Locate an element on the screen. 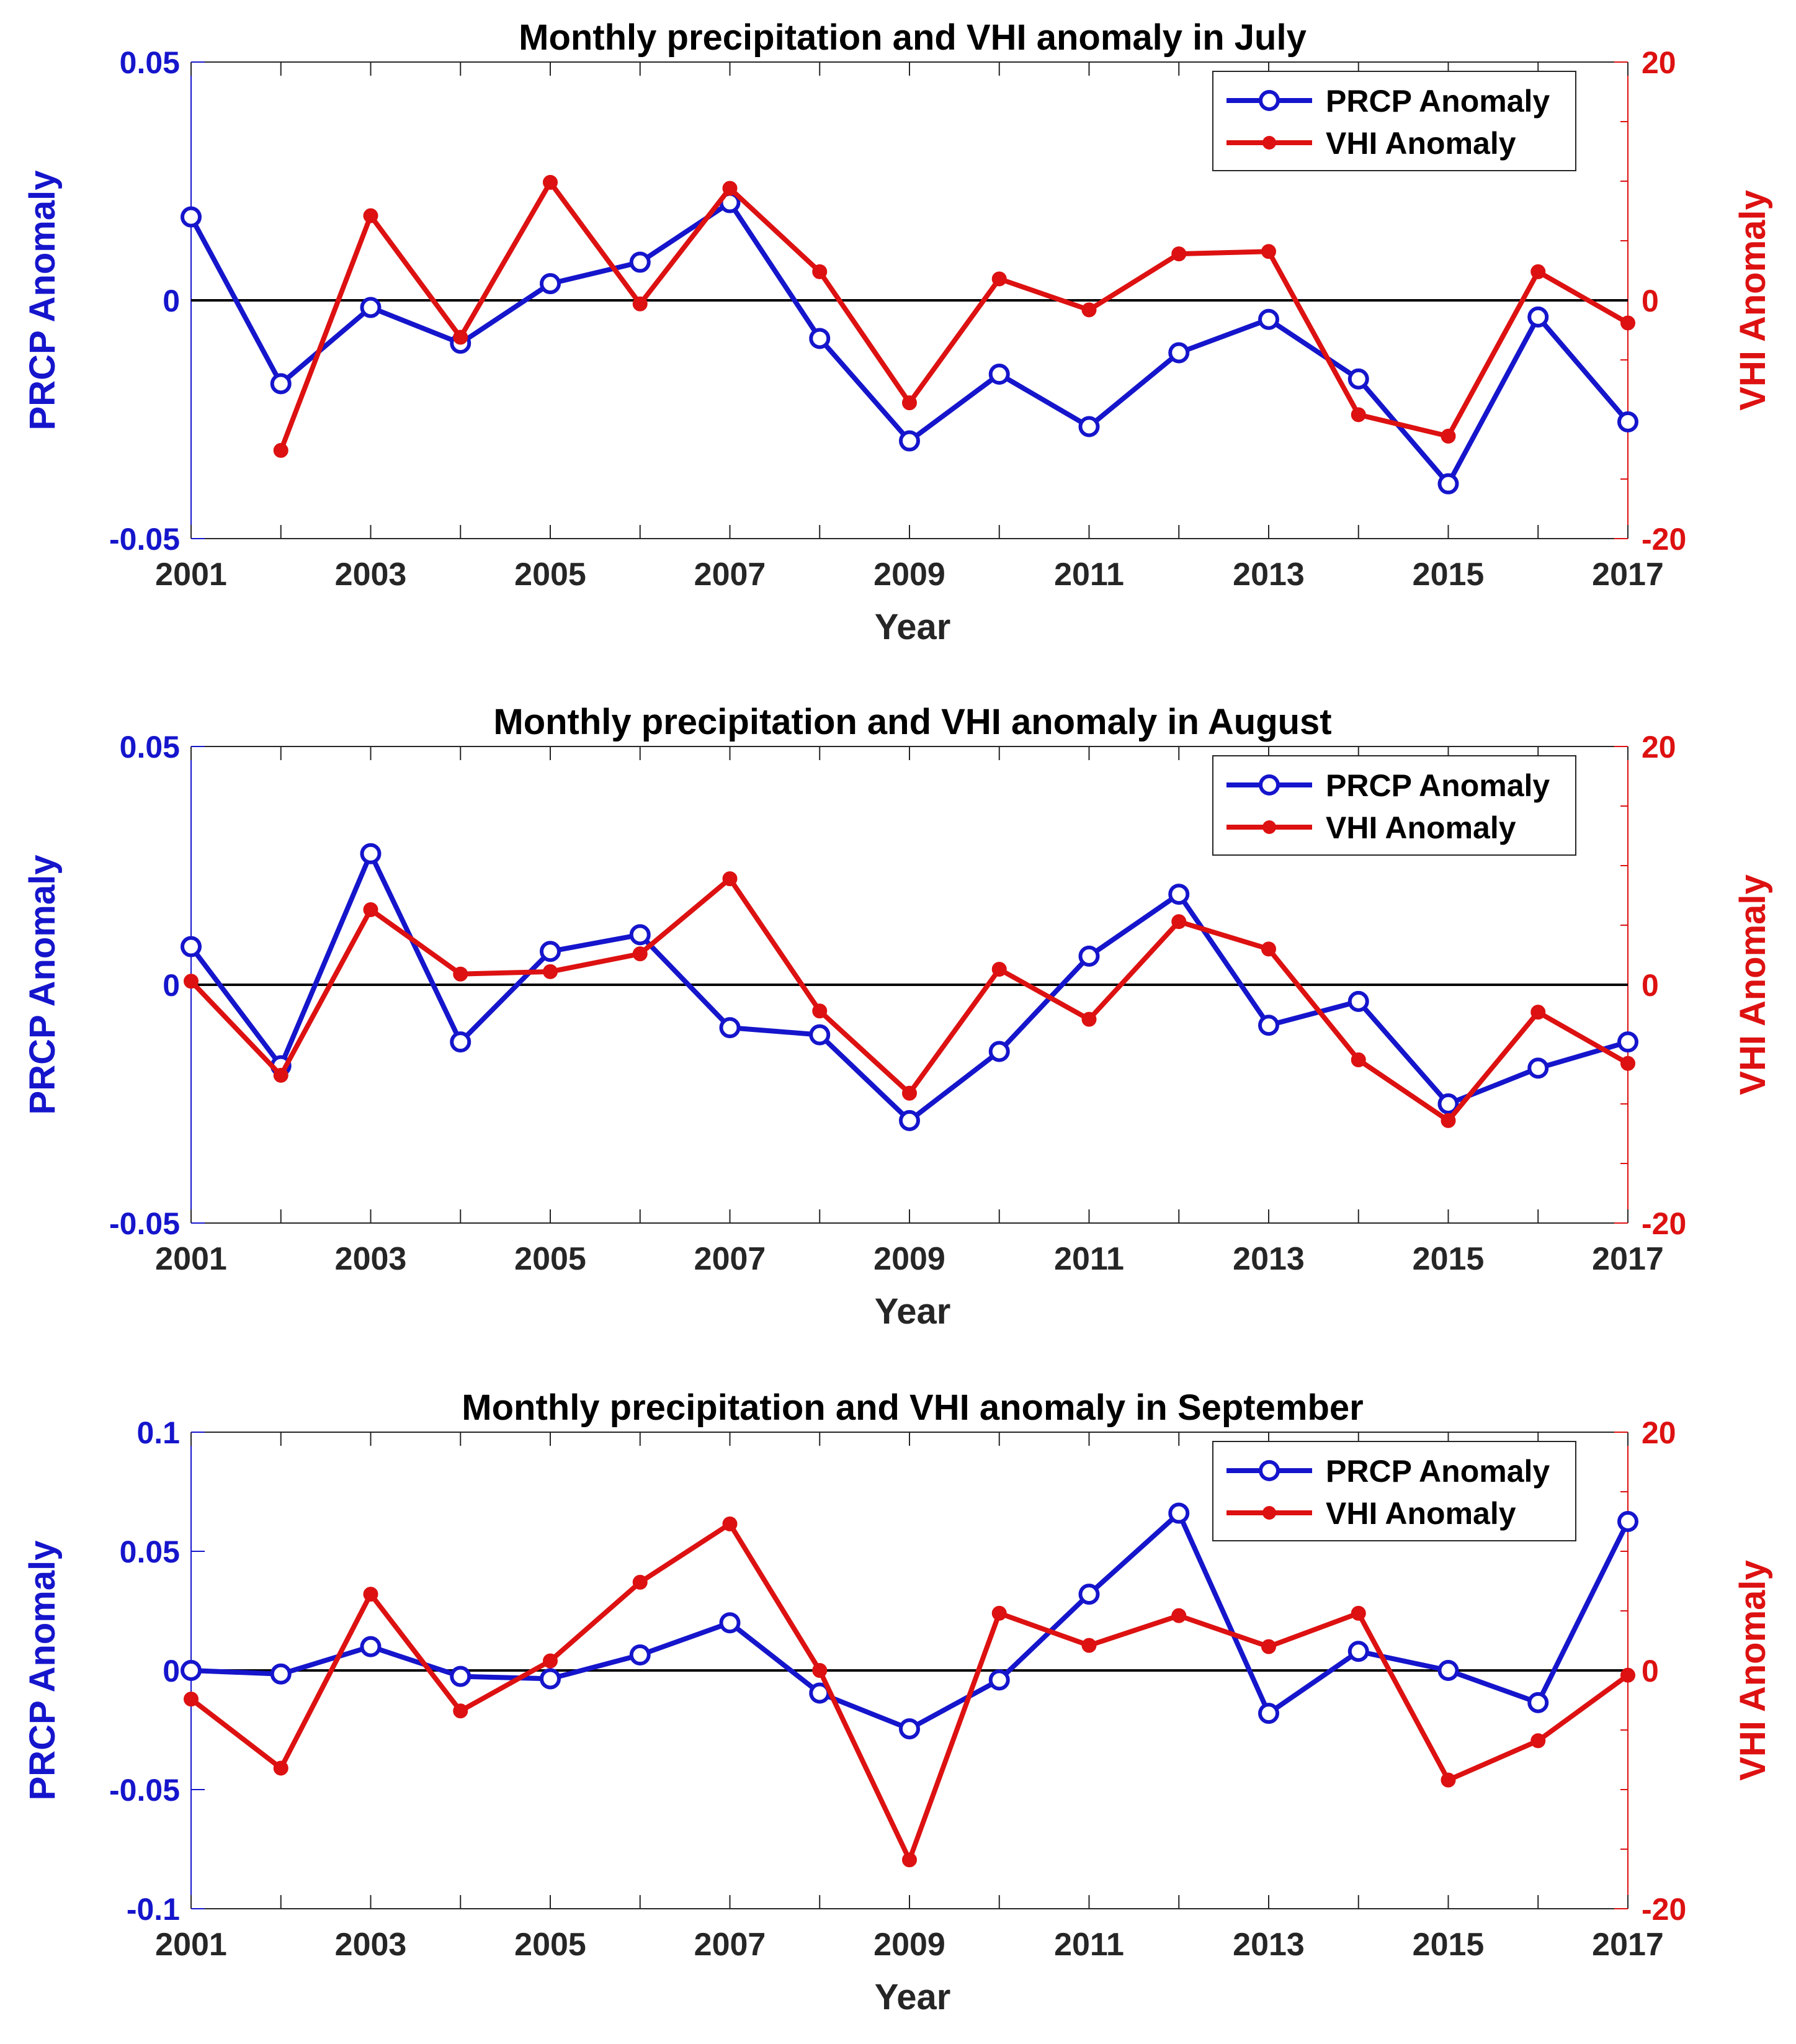  x-tick-label: 2011 is located at coordinates (1089, 575).